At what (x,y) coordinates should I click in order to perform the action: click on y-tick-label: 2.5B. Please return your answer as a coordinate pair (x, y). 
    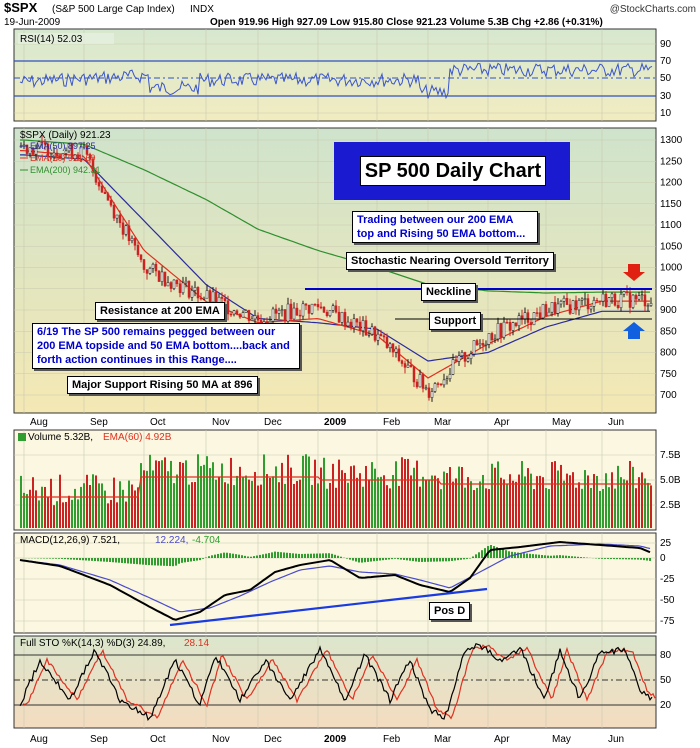
    Looking at the image, I should click on (670, 505).